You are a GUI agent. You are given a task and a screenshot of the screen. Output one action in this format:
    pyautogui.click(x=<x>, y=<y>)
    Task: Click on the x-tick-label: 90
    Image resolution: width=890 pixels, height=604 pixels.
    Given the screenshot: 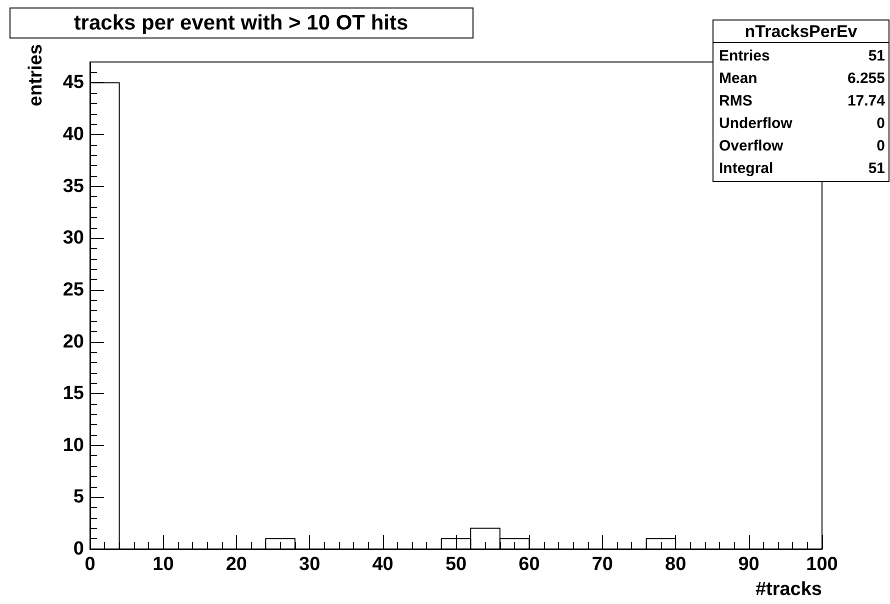 What is the action you would take?
    pyautogui.click(x=749, y=564)
    